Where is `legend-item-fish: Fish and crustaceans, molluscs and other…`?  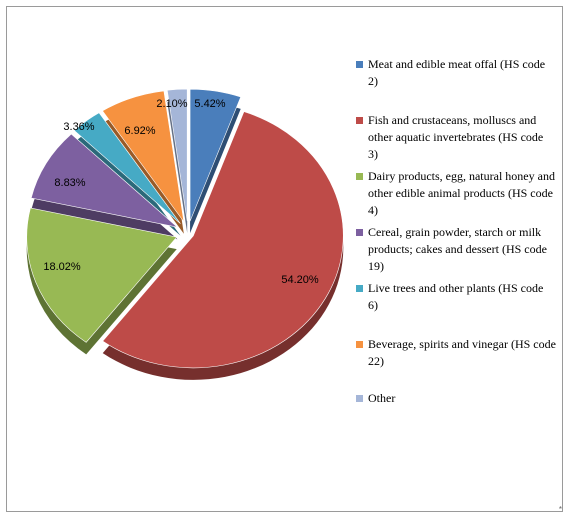
legend-item-fish: Fish and crustaceans, molluscs and other… is located at coordinates (456, 137).